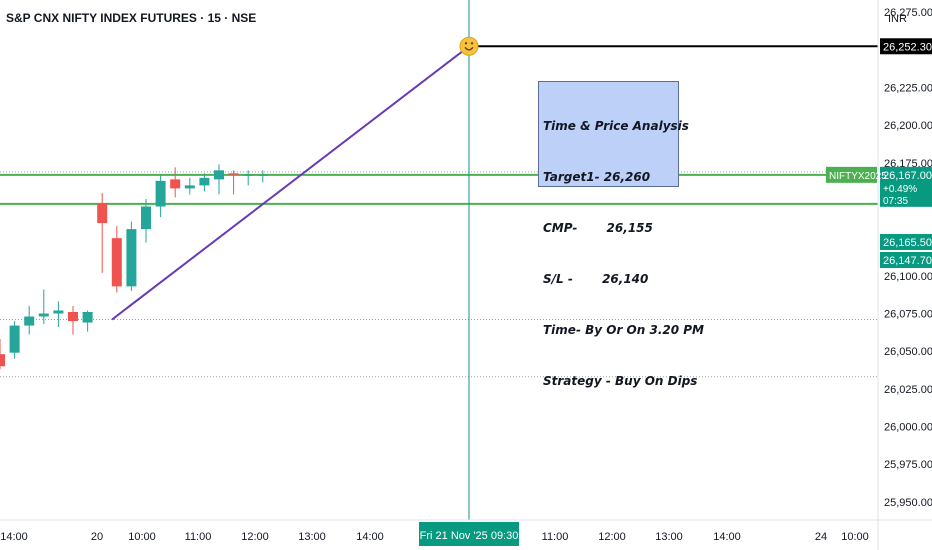 This screenshot has width=932, height=550. Describe the element at coordinates (900, 189) in the screenshot. I see `current-price-extra: +0.49%` at that location.